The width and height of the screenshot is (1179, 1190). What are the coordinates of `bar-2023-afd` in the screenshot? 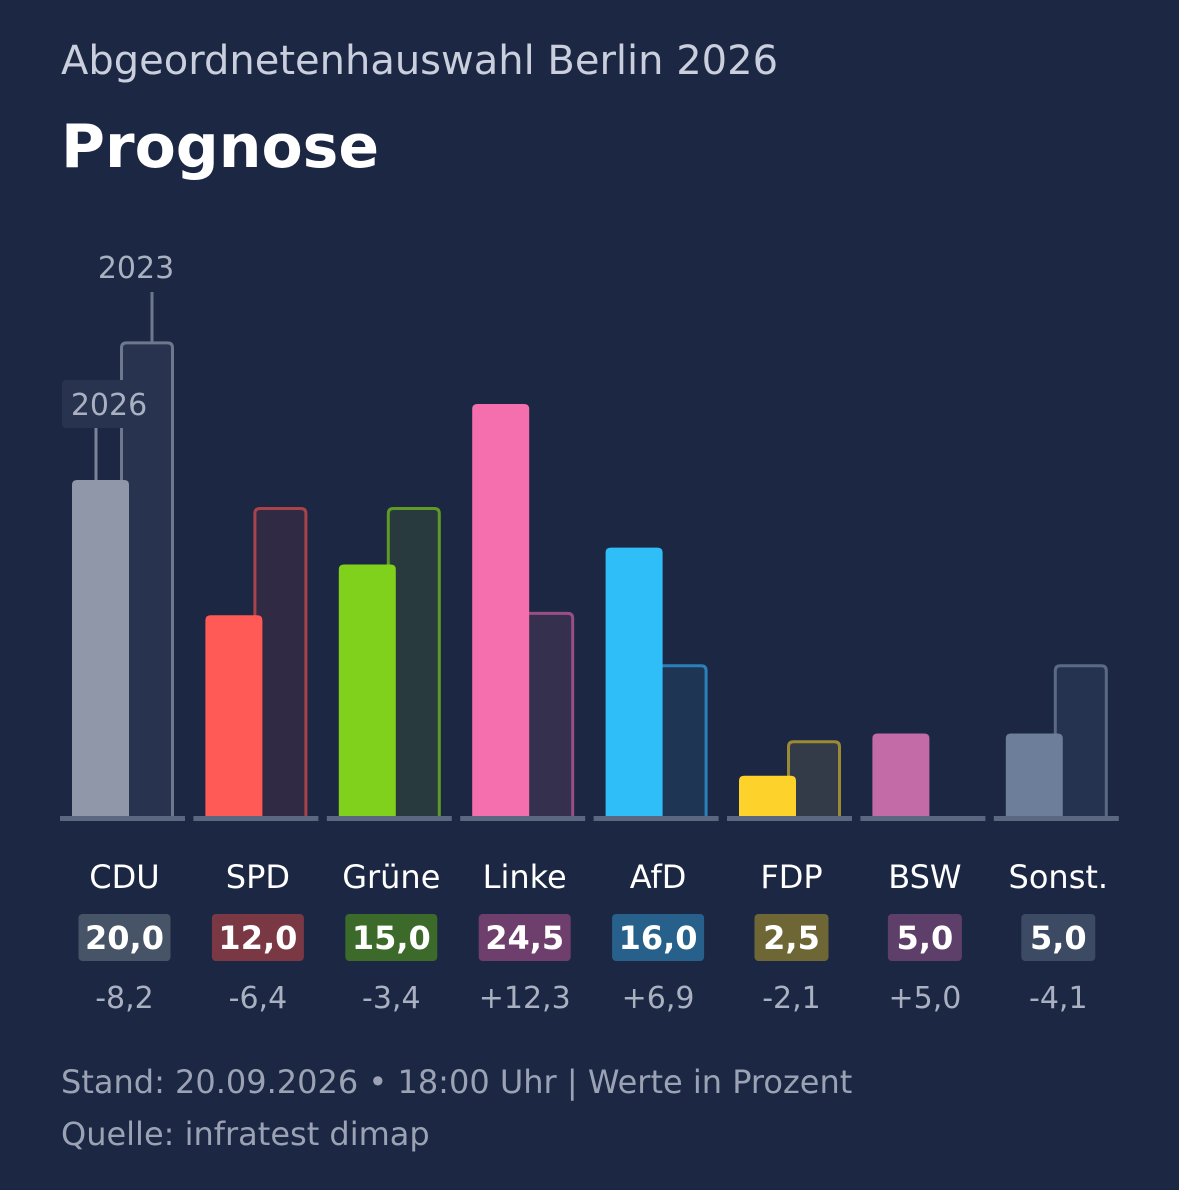 It's located at (680, 742).